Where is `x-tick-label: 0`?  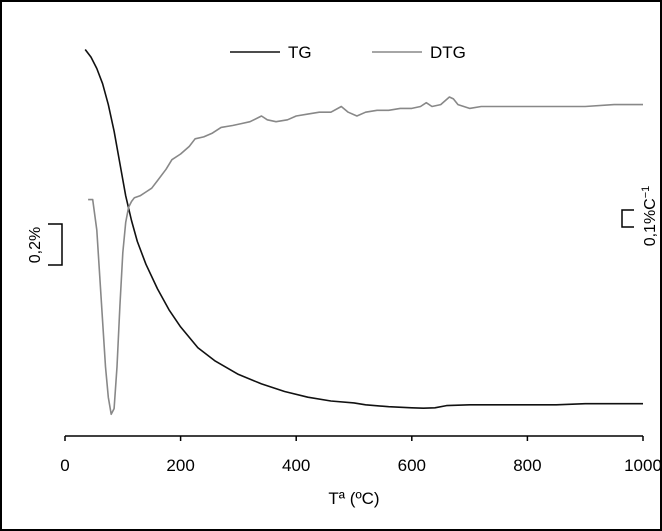
x-tick-label: 0 is located at coordinates (64, 465).